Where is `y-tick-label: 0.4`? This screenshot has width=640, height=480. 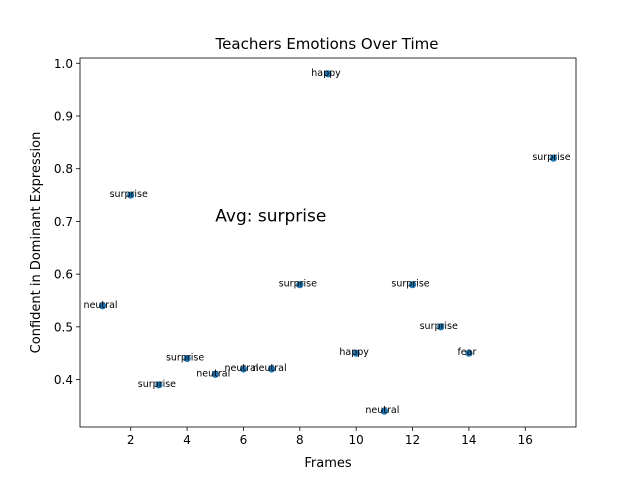 y-tick-label: 0.4 is located at coordinates (63, 380).